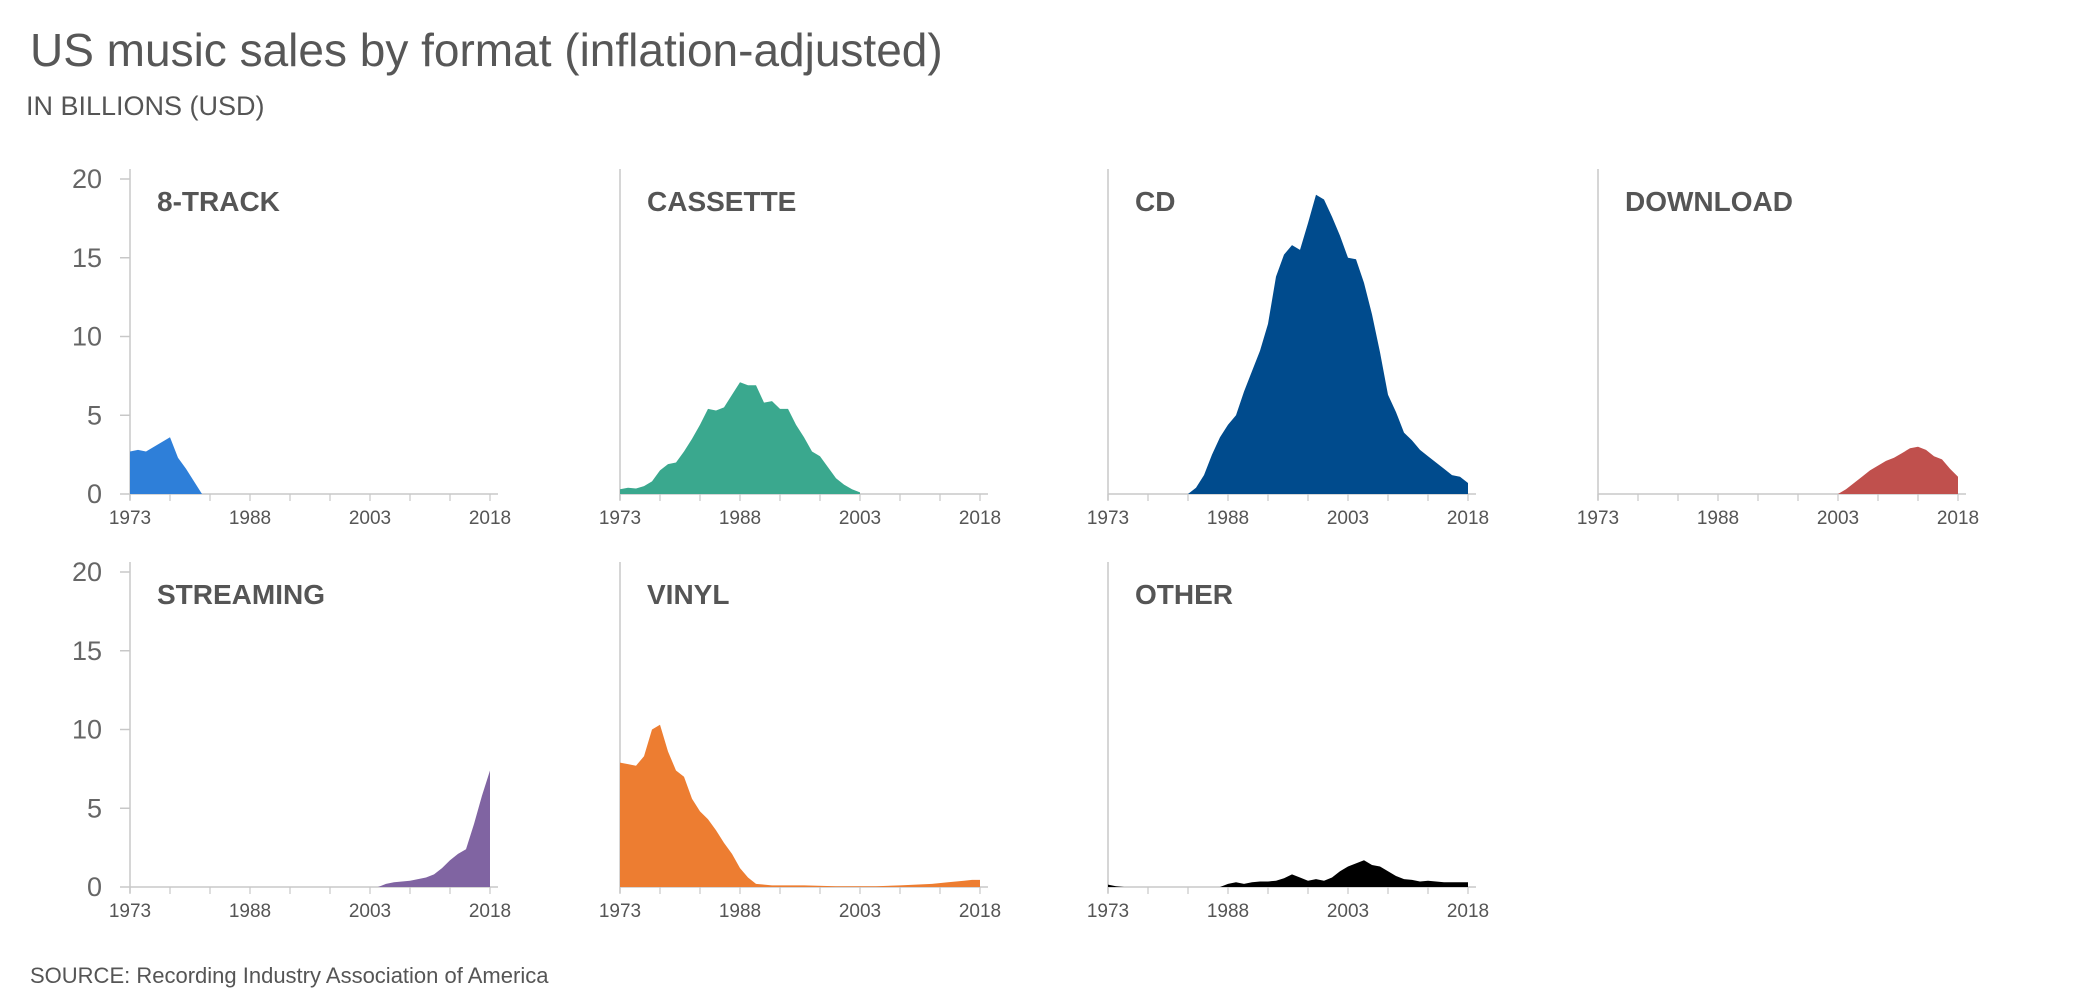 This screenshot has width=2075, height=993. I want to click on panel-other-x-tick-label: 2003, so click(1348, 911).